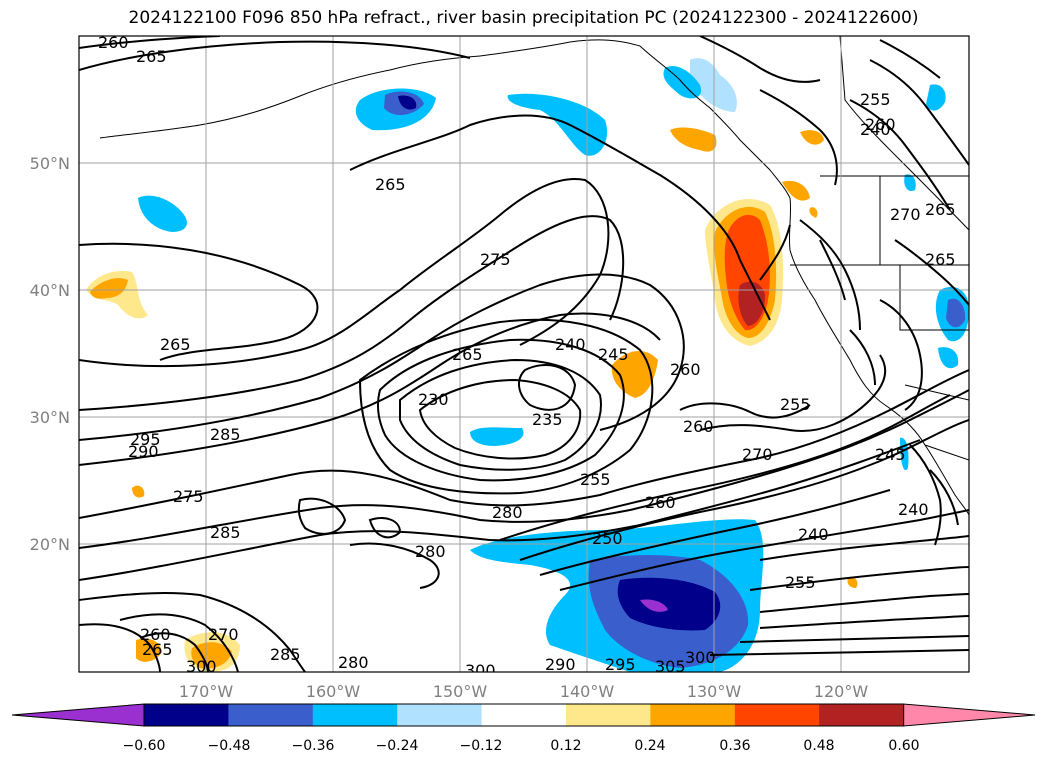  I want to click on colorbar-tick-label: −0.24, so click(397, 746).